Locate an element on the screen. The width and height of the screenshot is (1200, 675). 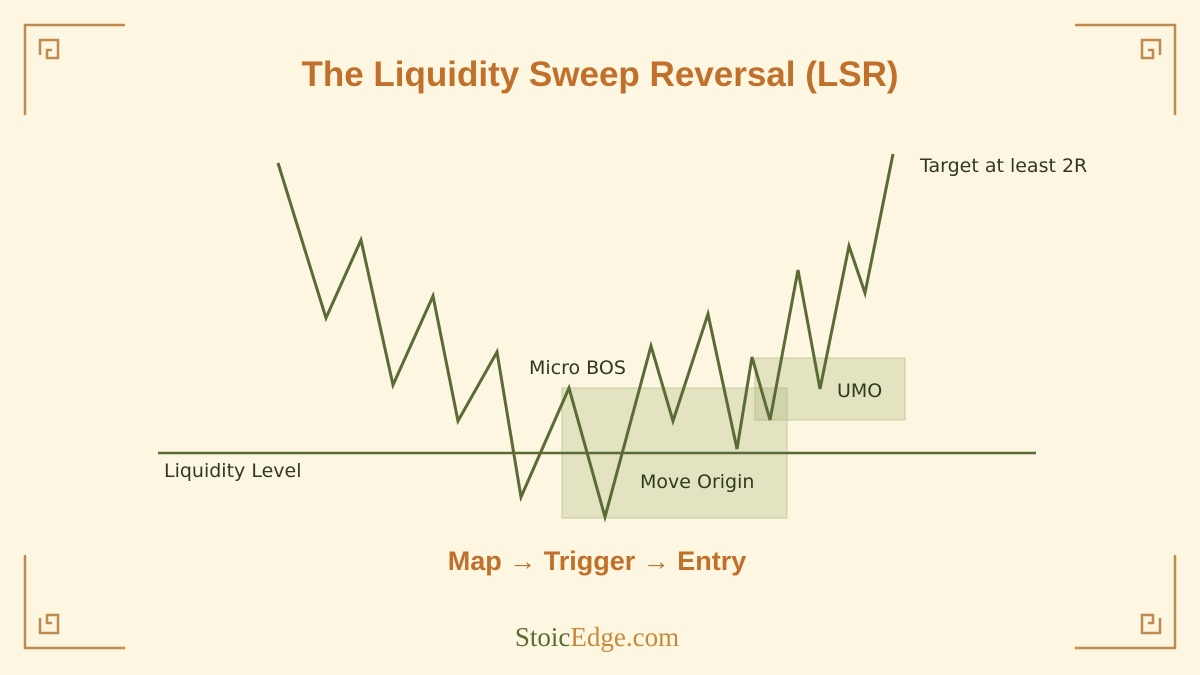
liquidity-level-label: Liquidity Level is located at coordinates (232, 471).